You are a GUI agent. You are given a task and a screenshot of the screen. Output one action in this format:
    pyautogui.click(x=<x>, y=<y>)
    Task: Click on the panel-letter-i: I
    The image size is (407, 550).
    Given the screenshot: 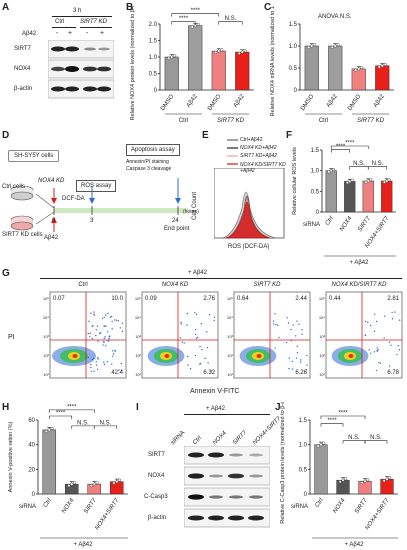 What is the action you would take?
    pyautogui.click(x=137, y=407)
    